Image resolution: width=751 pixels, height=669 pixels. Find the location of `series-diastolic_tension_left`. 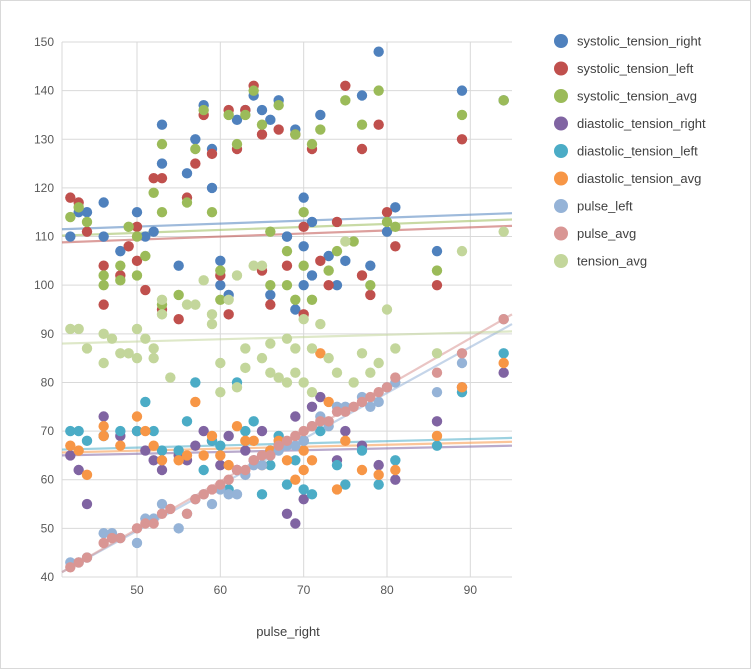

series-diastolic_tension_left is located at coordinates (287, 424).